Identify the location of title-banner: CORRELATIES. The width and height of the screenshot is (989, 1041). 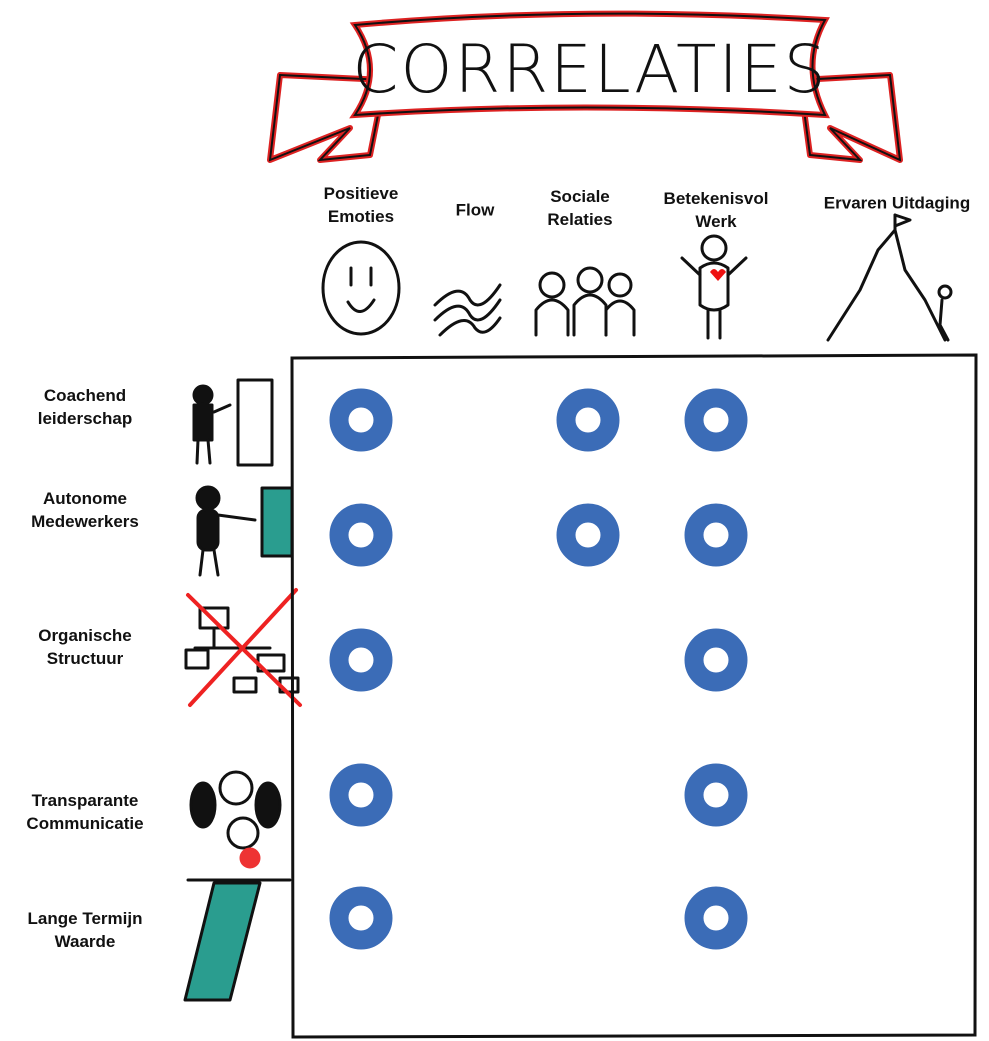
(585, 86).